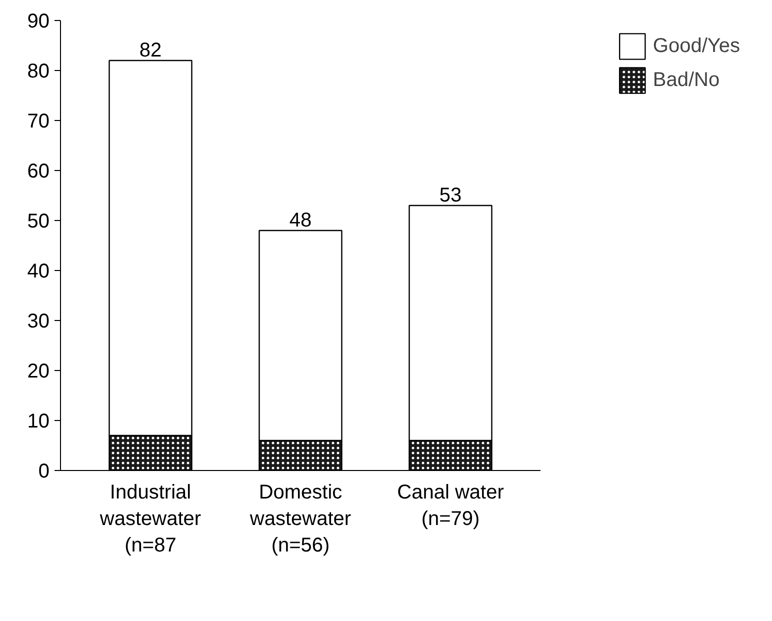 The image size is (772, 621). Describe the element at coordinates (44, 471) in the screenshot. I see `y-tick-label: 0` at that location.